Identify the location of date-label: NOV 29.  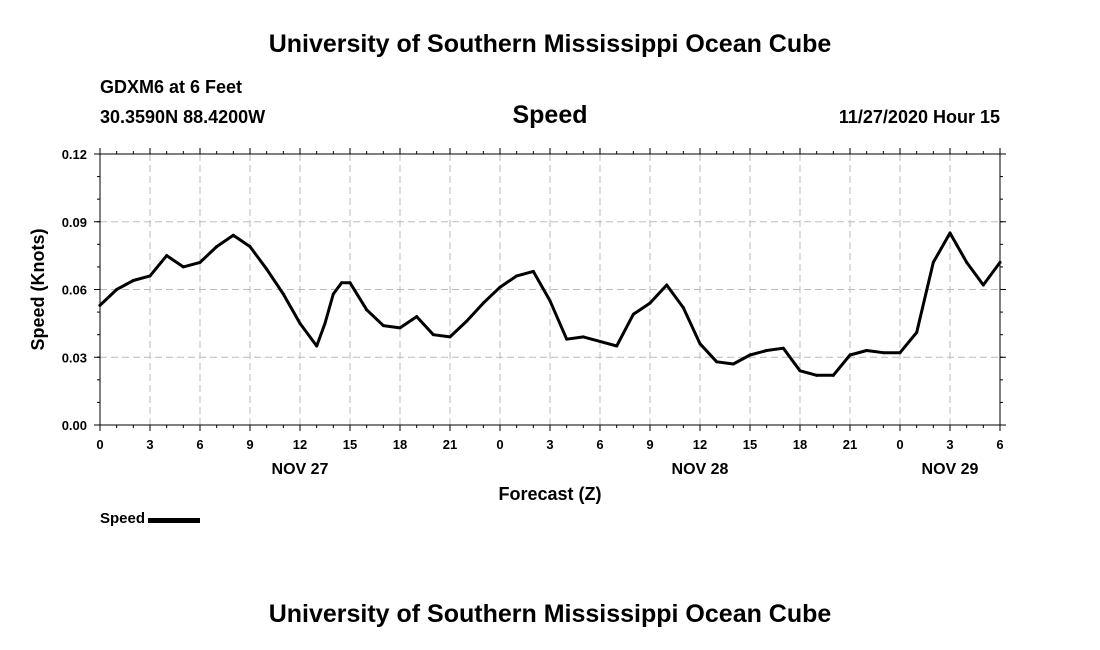
(950, 469).